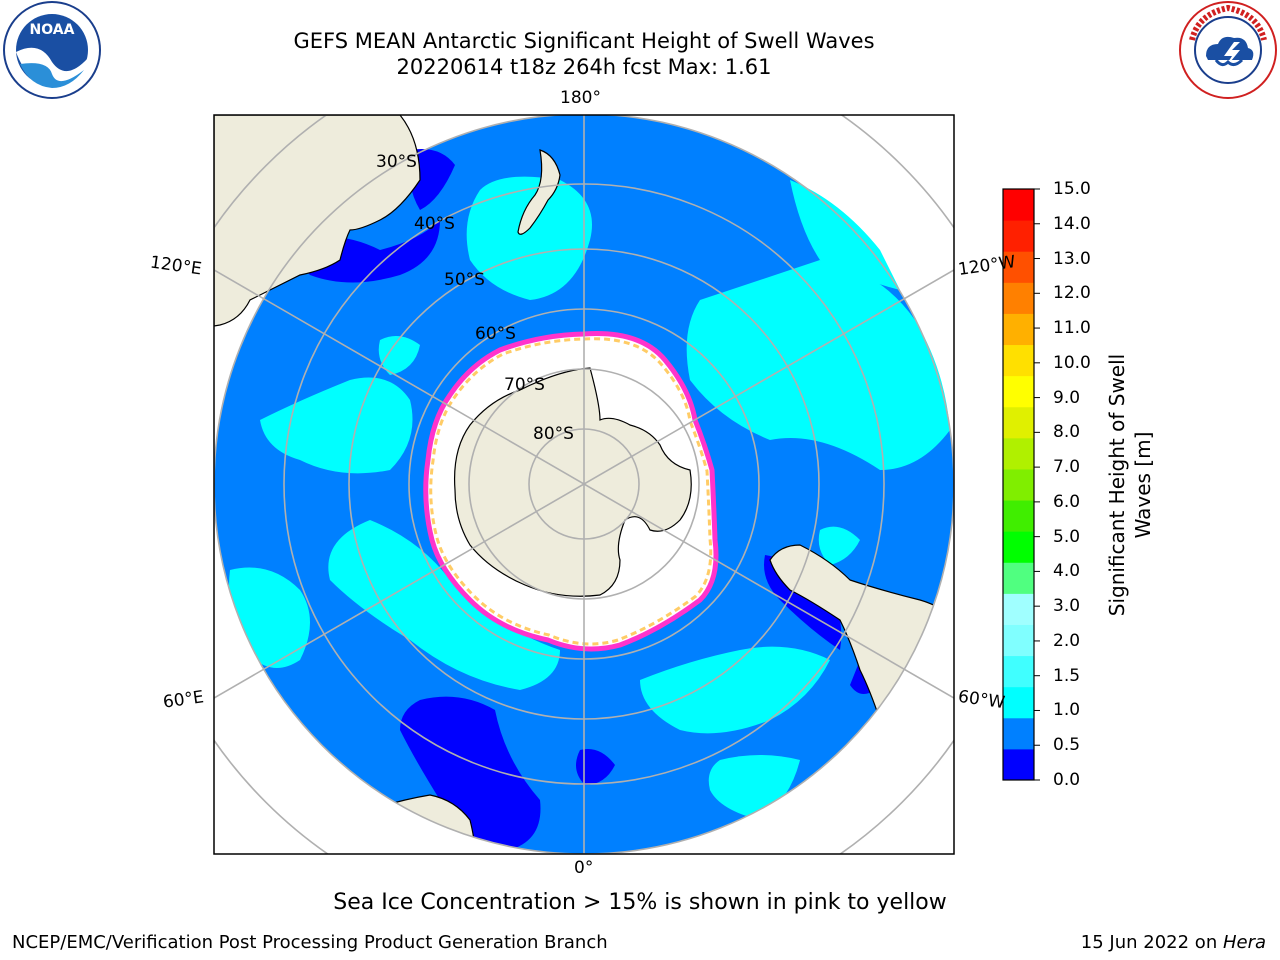 This screenshot has width=1280, height=960. Describe the element at coordinates (52, 30) in the screenshot. I see `noaa-logo-text: NOAA` at that location.